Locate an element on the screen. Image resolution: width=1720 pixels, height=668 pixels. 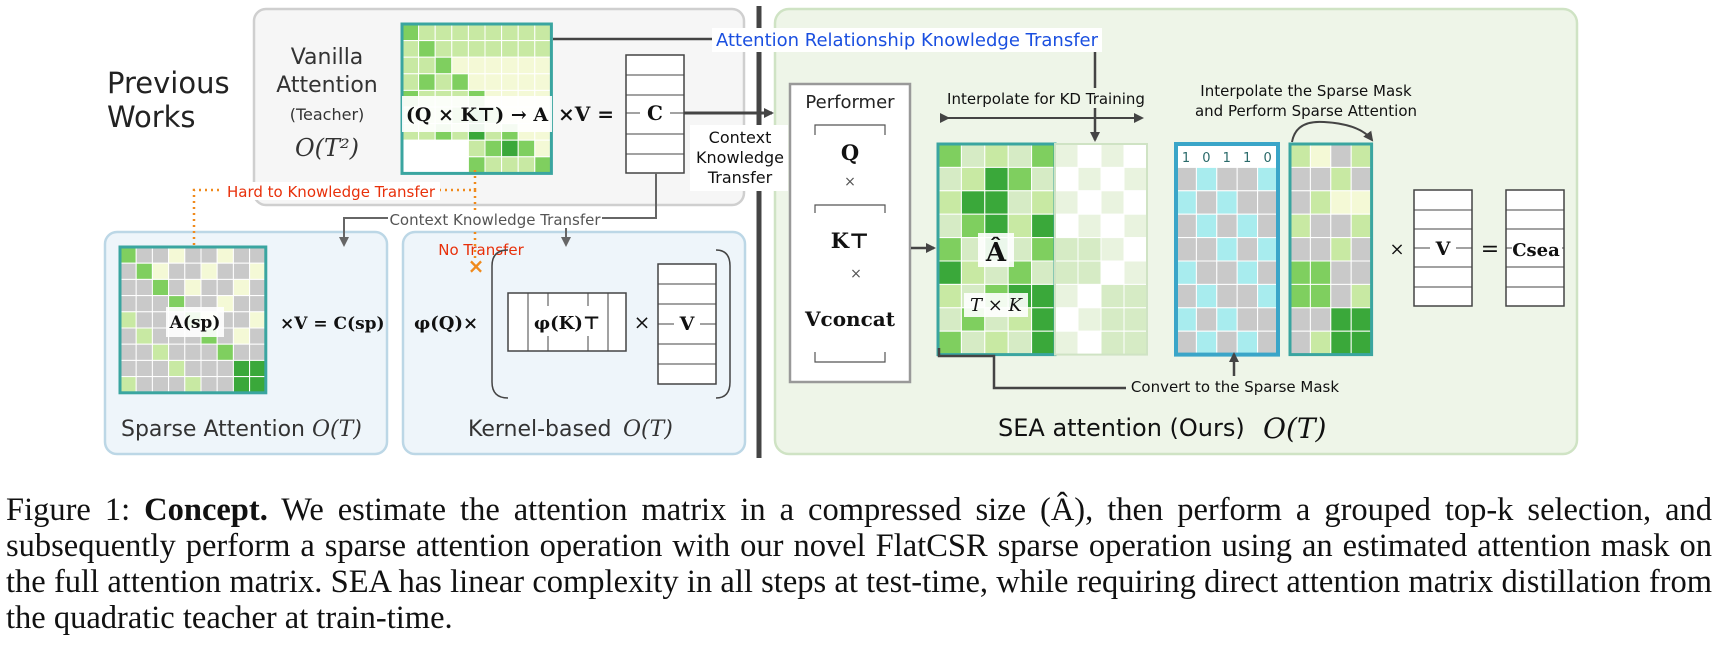
performer-label: Performer is located at coordinates (850, 102).